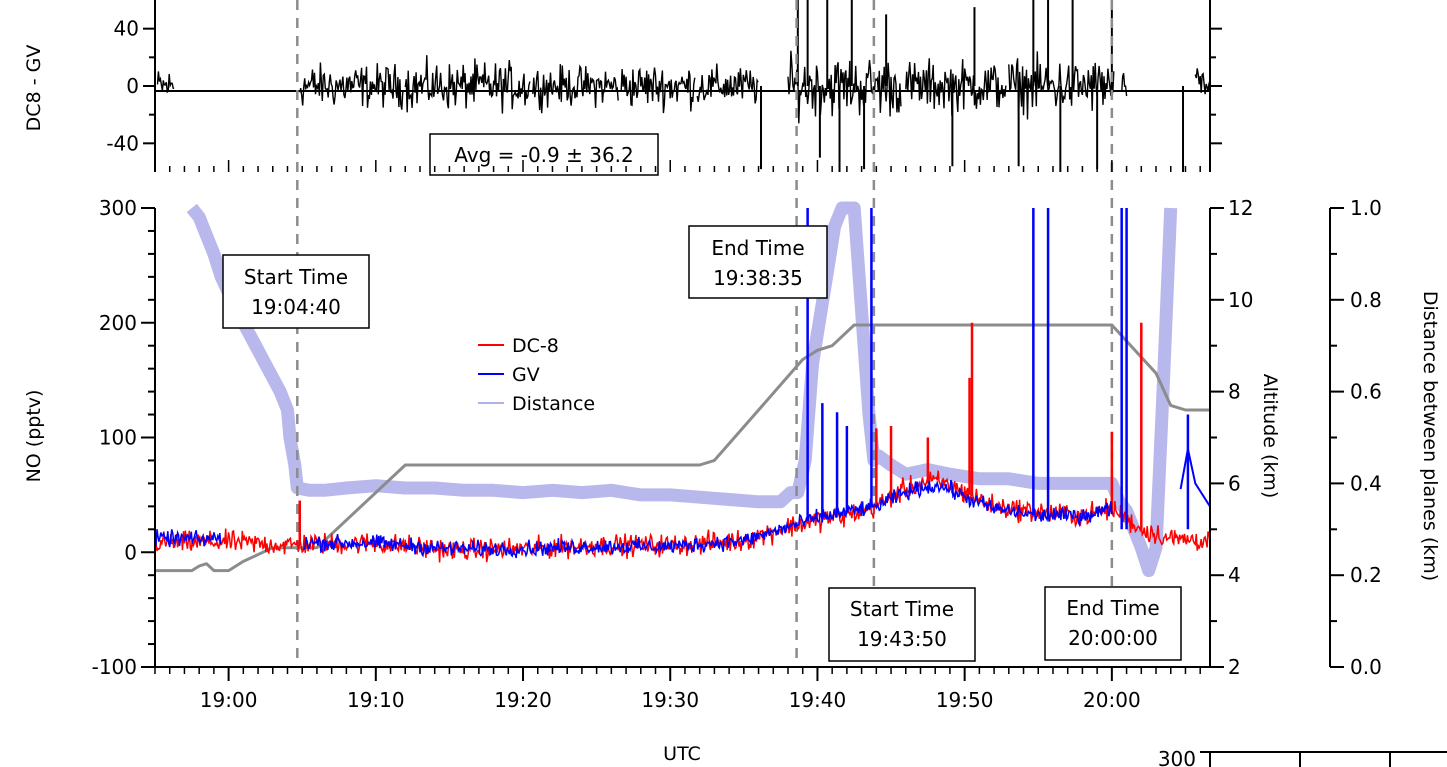 The image size is (1447, 767). What do you see at coordinates (118, 208) in the screenshot?
I see `no-y-tick-label: 300` at bounding box center [118, 208].